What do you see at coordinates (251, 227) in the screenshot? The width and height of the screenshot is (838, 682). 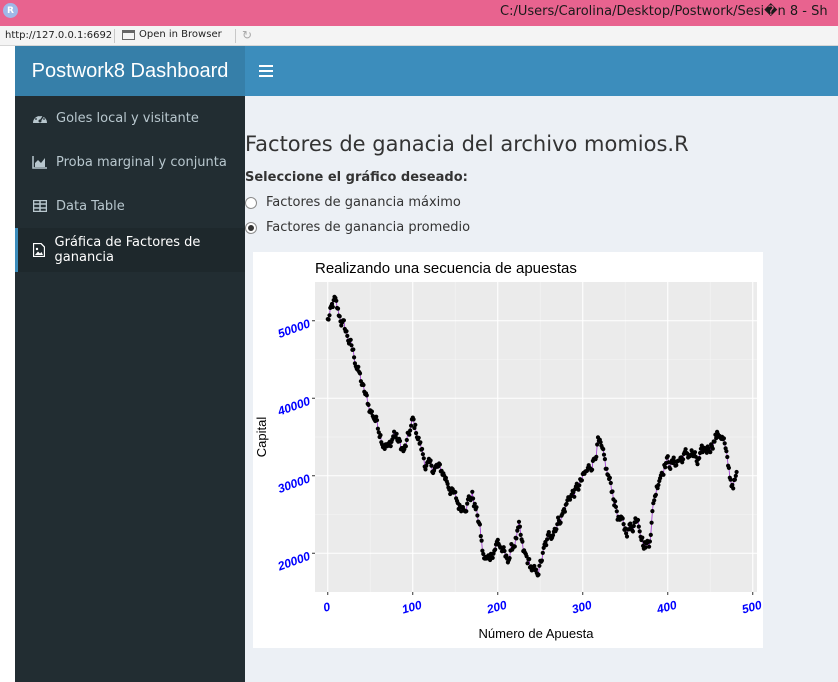 I see `radio-button-checked` at bounding box center [251, 227].